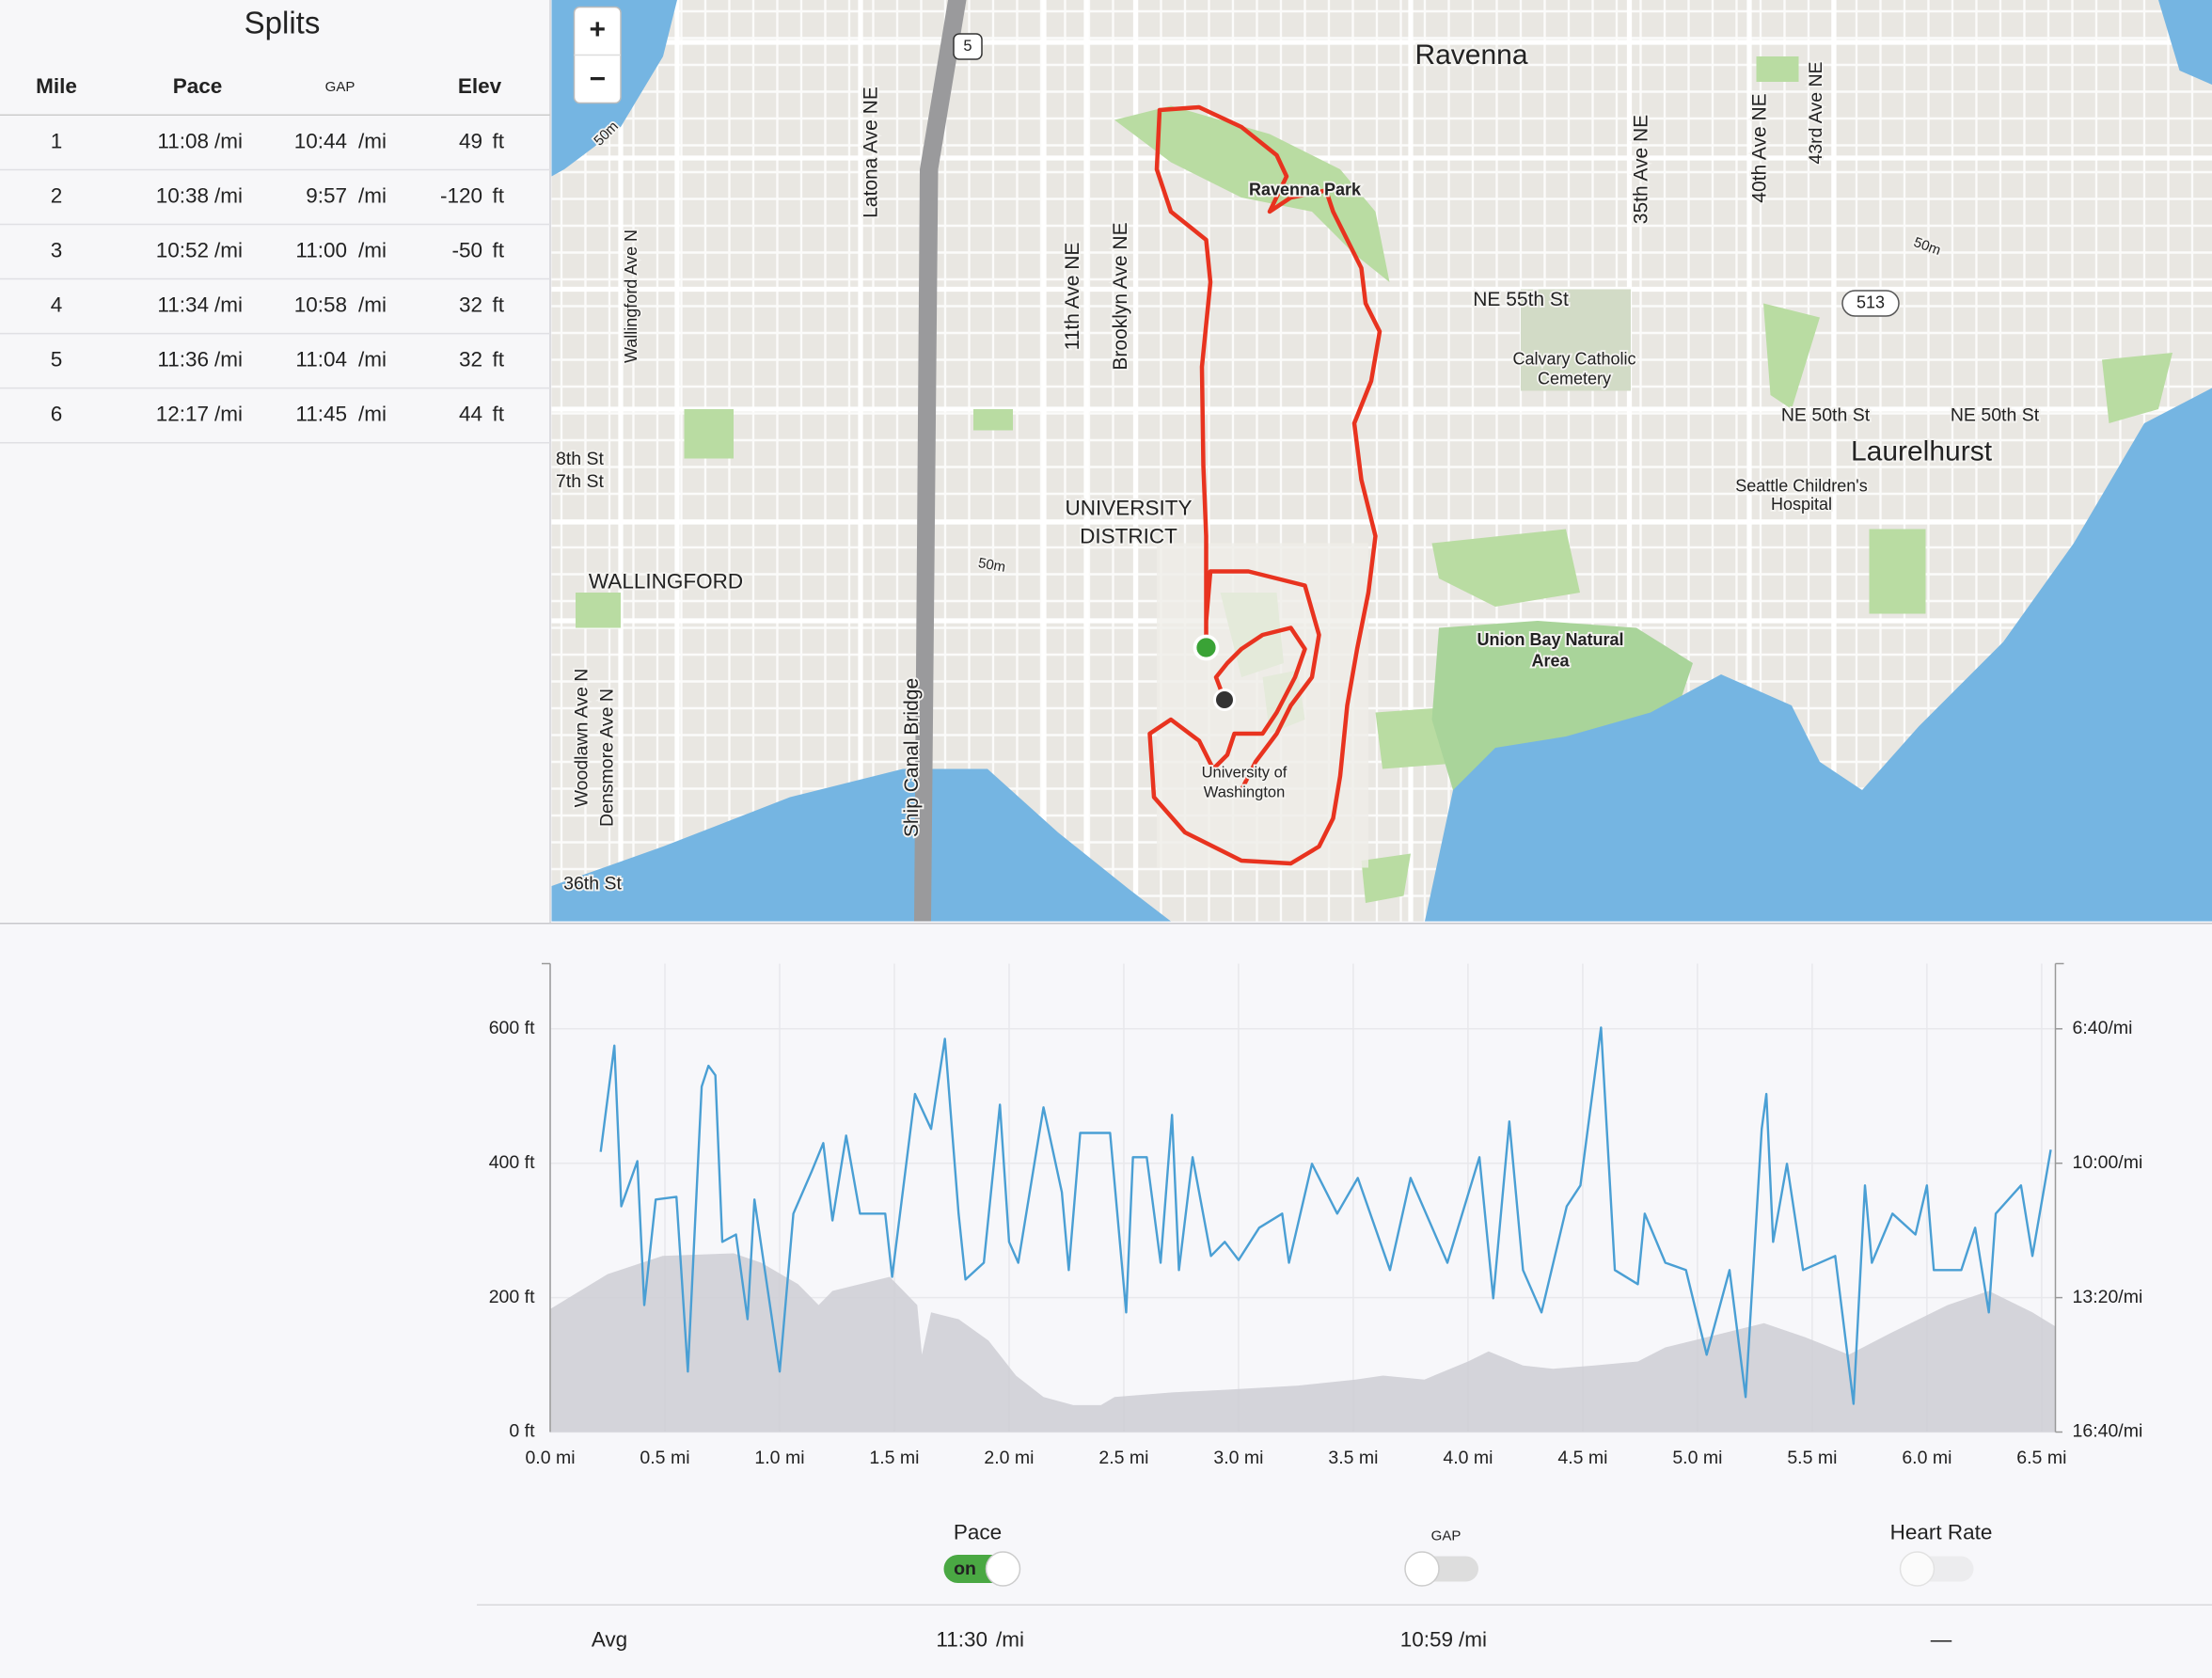 This screenshot has height=1678, width=2212. Describe the element at coordinates (1470, 55) in the screenshot. I see `map-label: Ravenna` at that location.